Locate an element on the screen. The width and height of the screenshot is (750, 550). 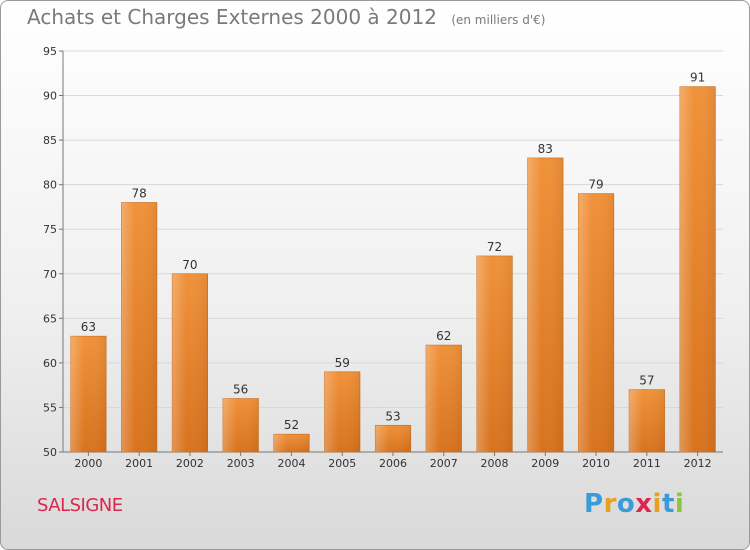
data-label: 70 is located at coordinates (189, 265).